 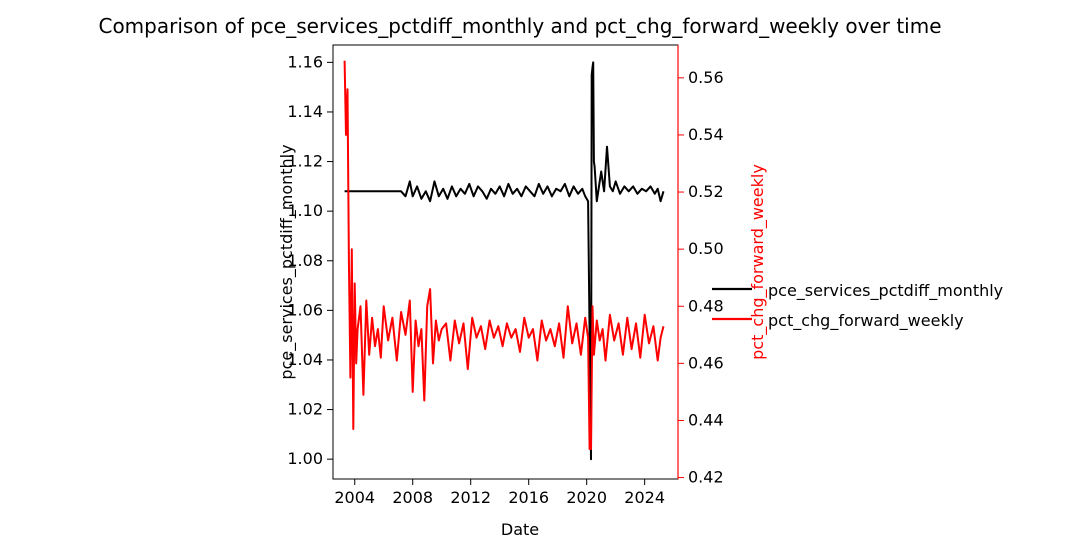 What do you see at coordinates (701, 277) in the screenshot?
I see `right-y-axis-ticks: 0.42 0.44 0.46 0.48 0.50 0.52 0.54 0.56` at bounding box center [701, 277].